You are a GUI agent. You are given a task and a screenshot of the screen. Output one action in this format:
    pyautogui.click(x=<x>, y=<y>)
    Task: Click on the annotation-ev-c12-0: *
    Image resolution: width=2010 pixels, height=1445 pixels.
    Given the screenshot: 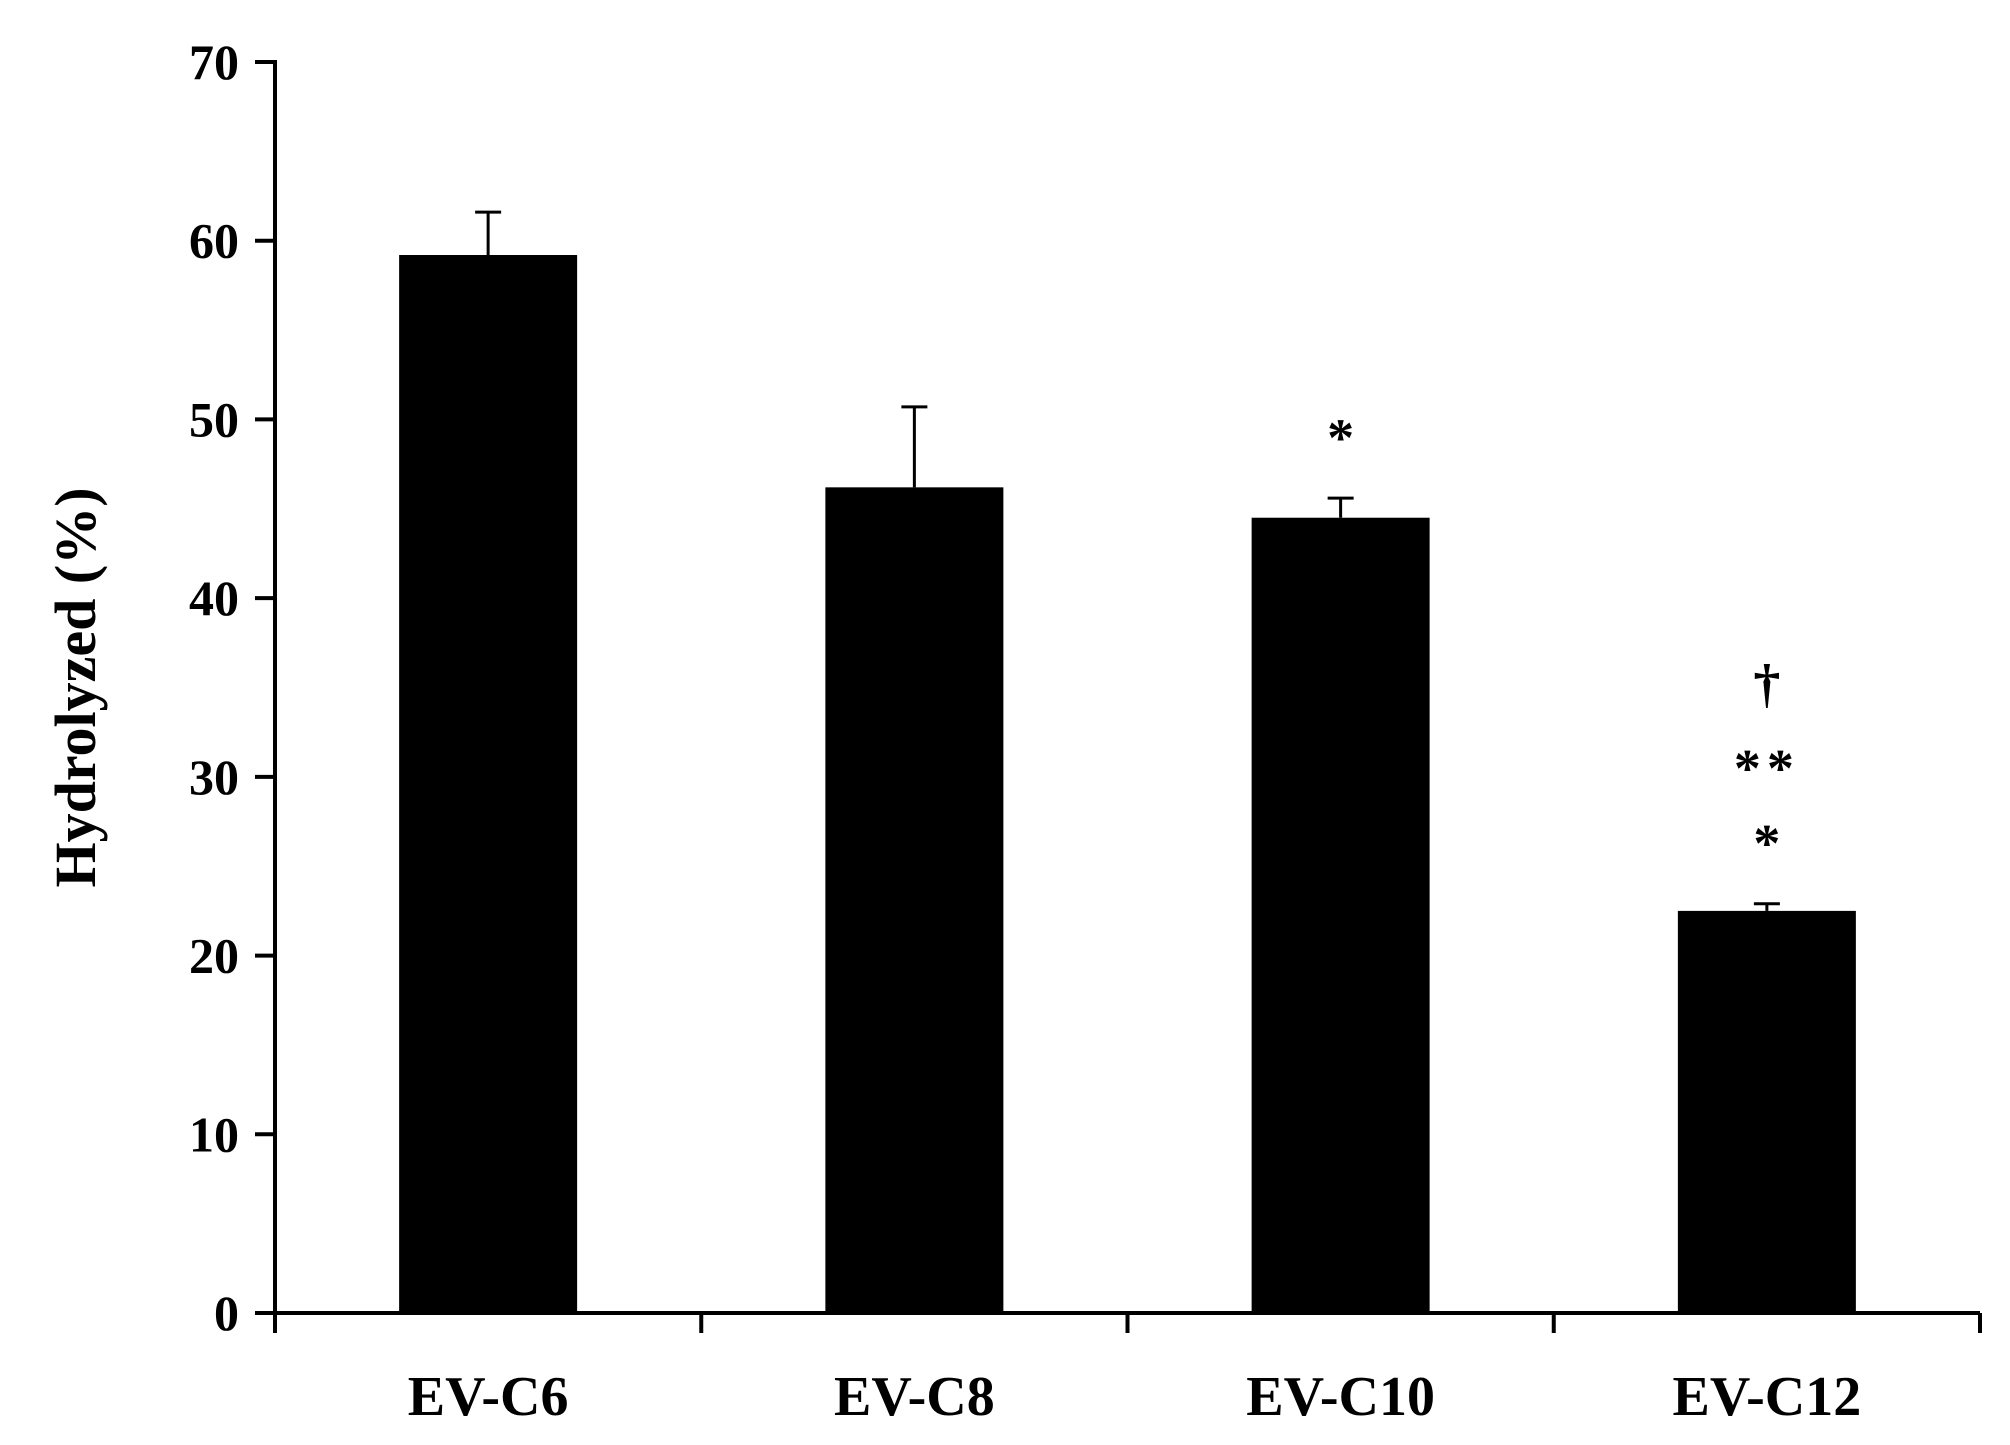 What is the action you would take?
    pyautogui.click(x=1766, y=844)
    